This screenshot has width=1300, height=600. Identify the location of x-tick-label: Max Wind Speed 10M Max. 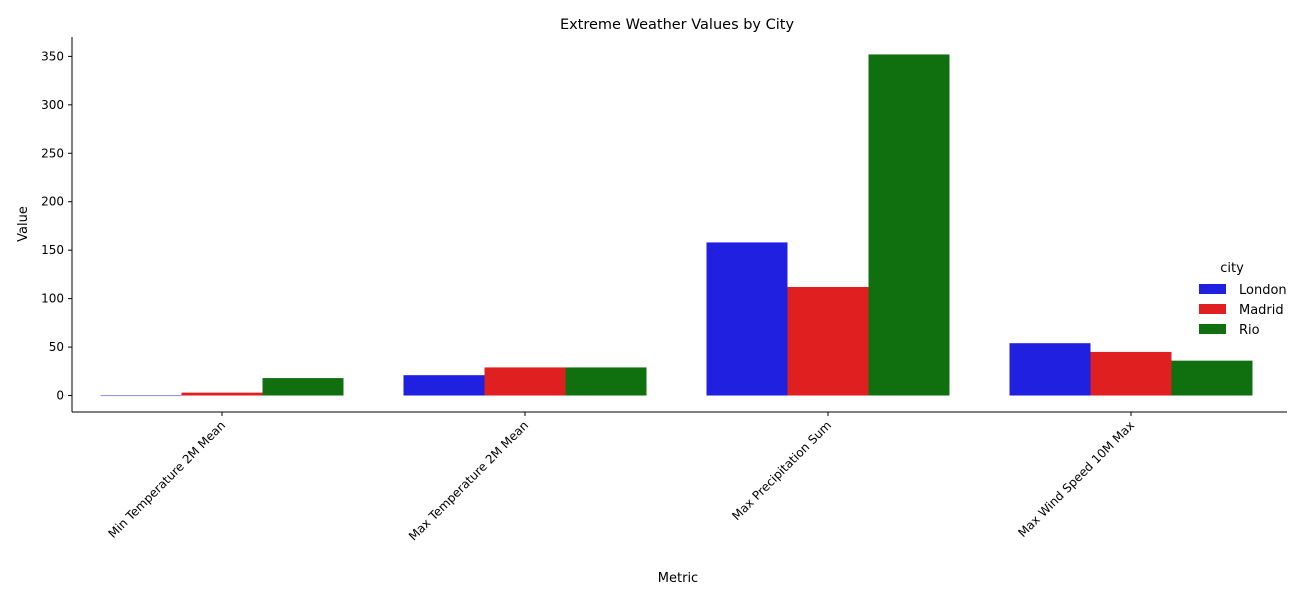
(1076, 479).